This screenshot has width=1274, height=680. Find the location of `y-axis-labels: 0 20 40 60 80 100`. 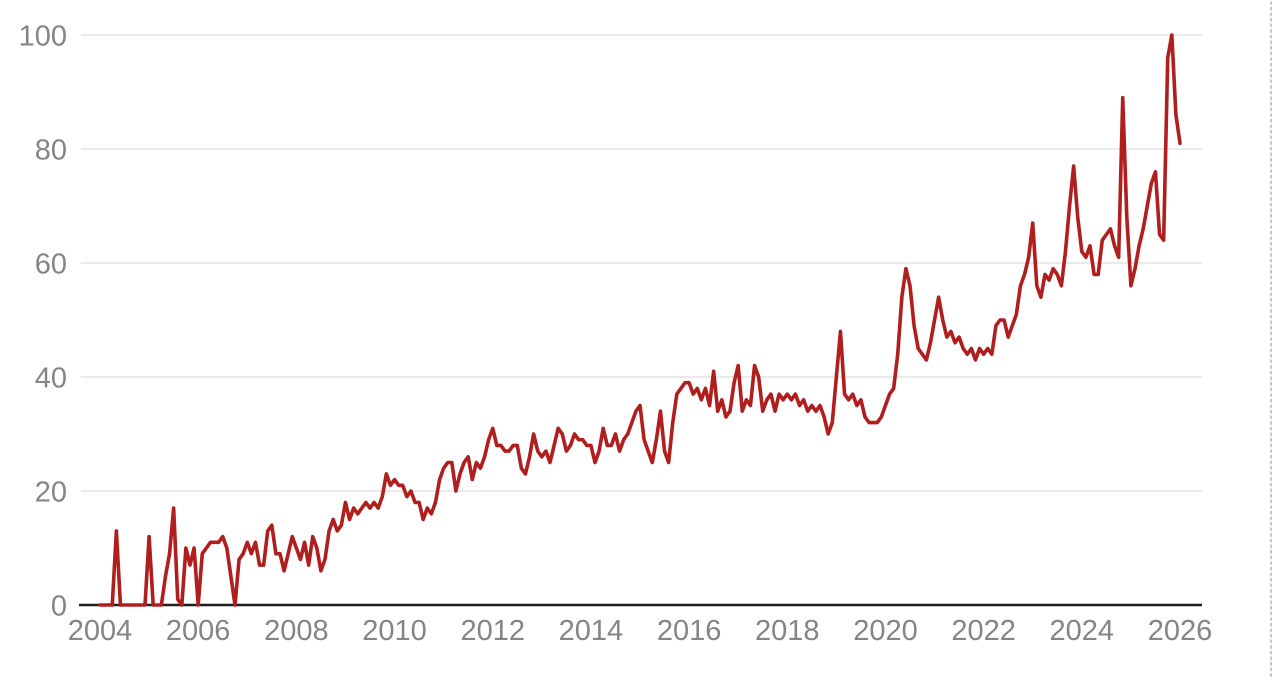

y-axis-labels: 0 20 40 60 80 100 is located at coordinates (43, 322).